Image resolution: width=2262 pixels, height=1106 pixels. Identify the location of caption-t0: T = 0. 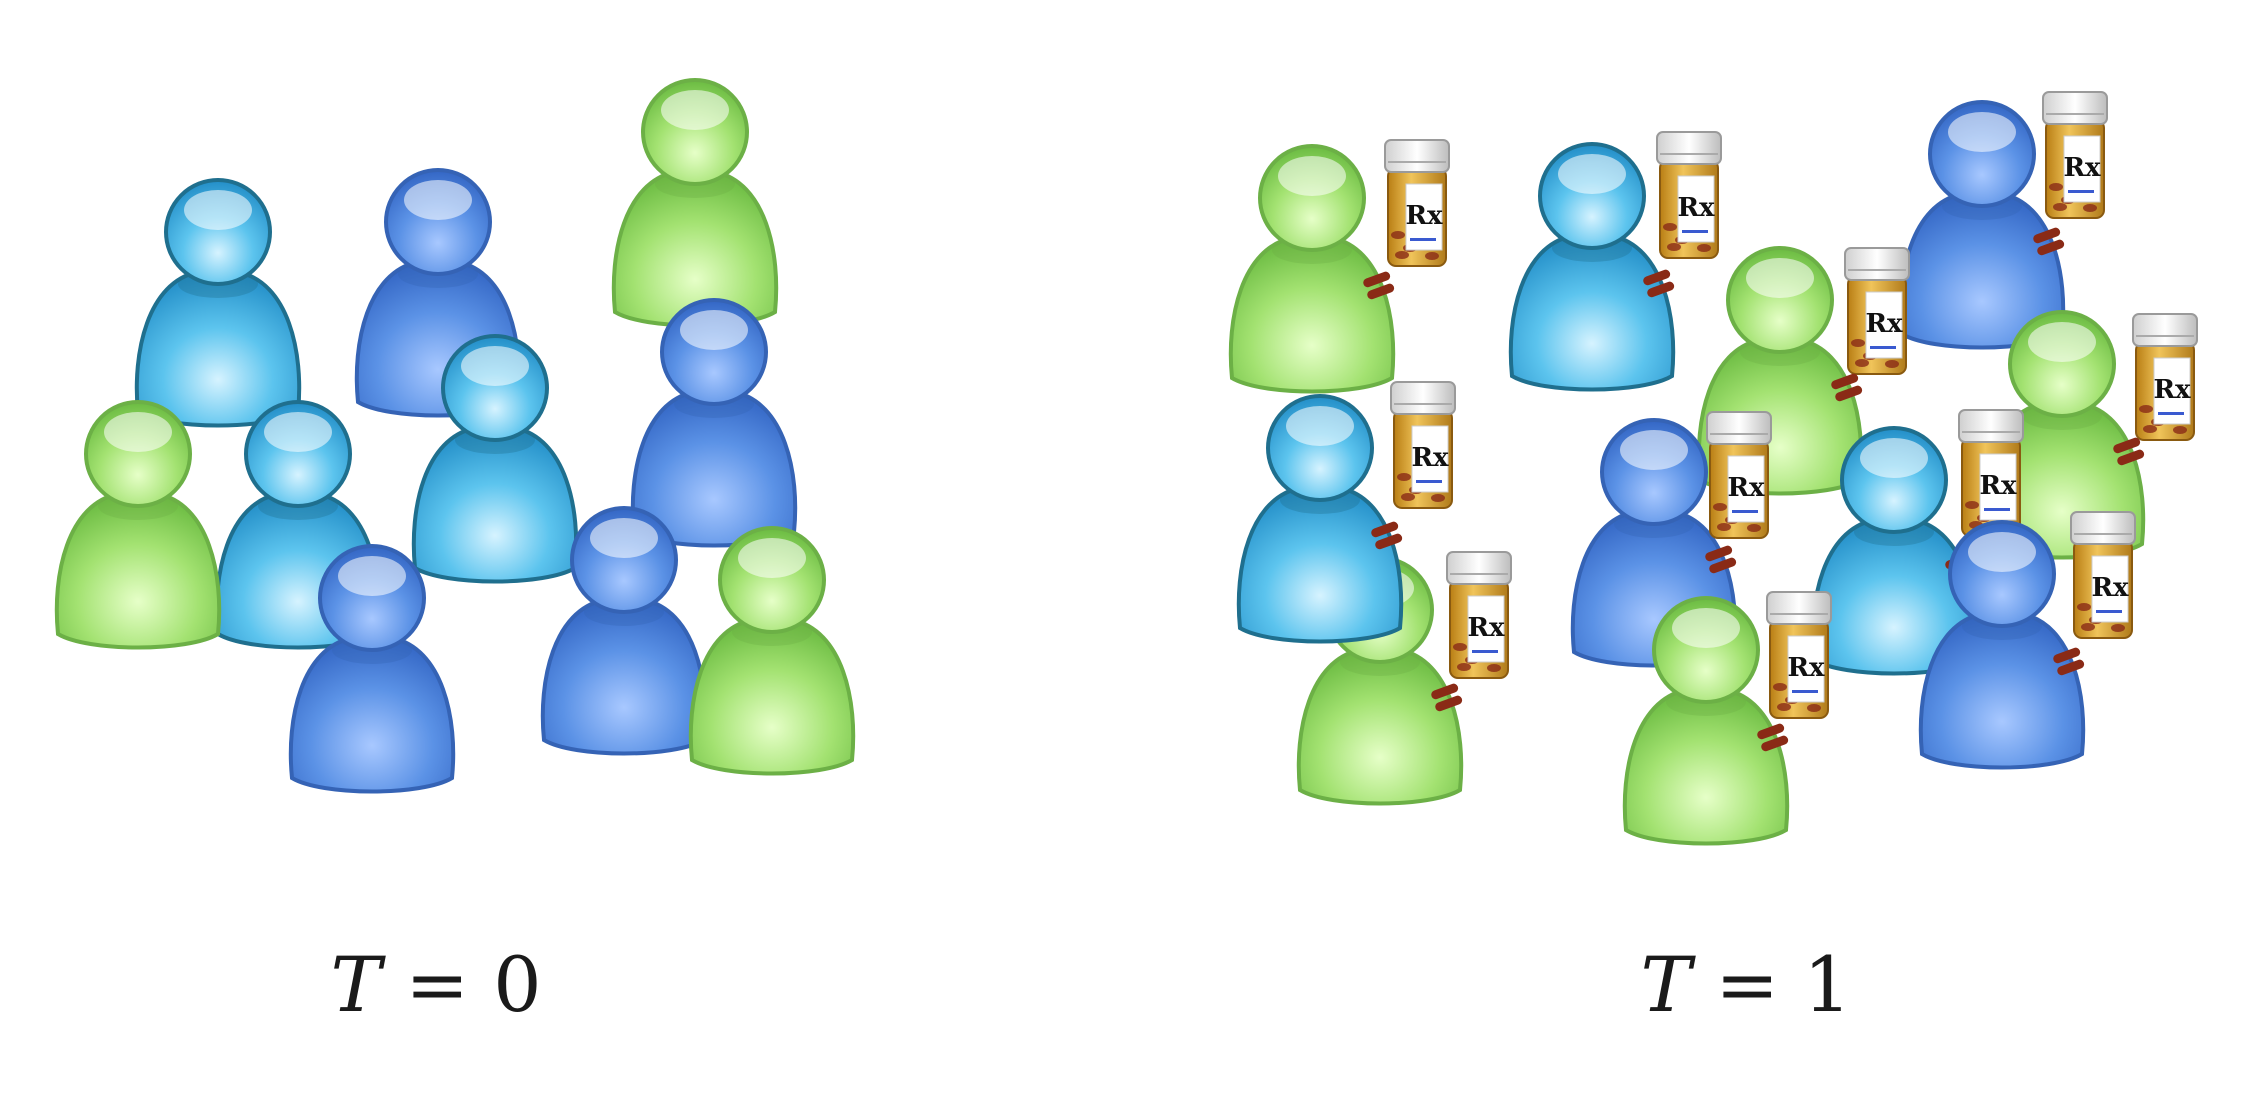
(436, 984).